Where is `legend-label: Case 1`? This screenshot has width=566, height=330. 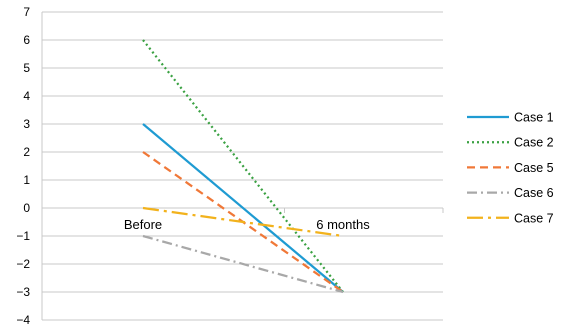 legend-label: Case 1 is located at coordinates (534, 118).